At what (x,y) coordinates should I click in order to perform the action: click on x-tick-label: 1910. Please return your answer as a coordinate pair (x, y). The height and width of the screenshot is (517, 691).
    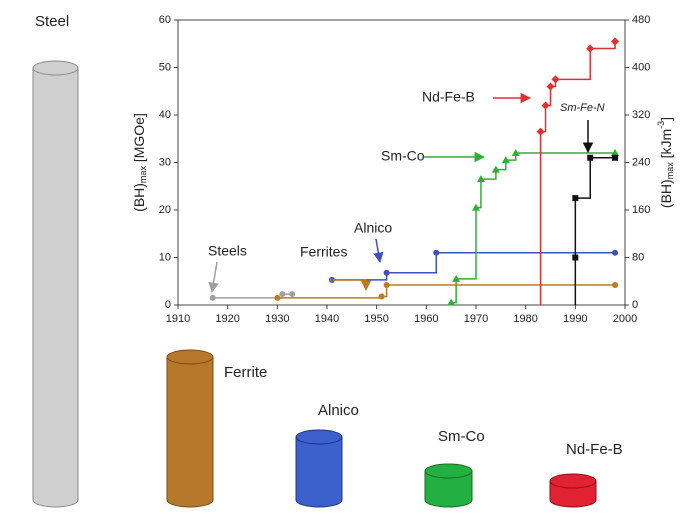
    Looking at the image, I should click on (178, 319).